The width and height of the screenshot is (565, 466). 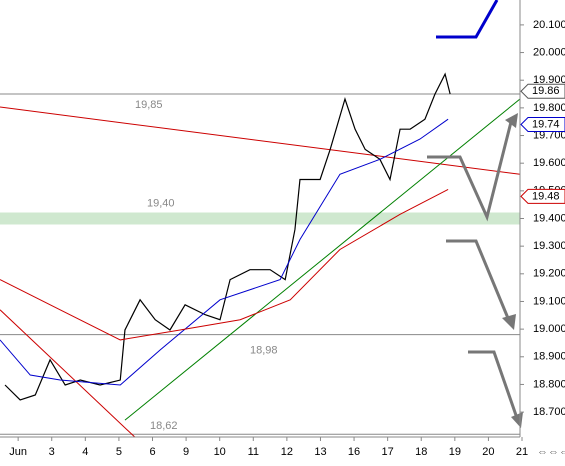 I want to click on level-label: 19,85, so click(x=149, y=105).